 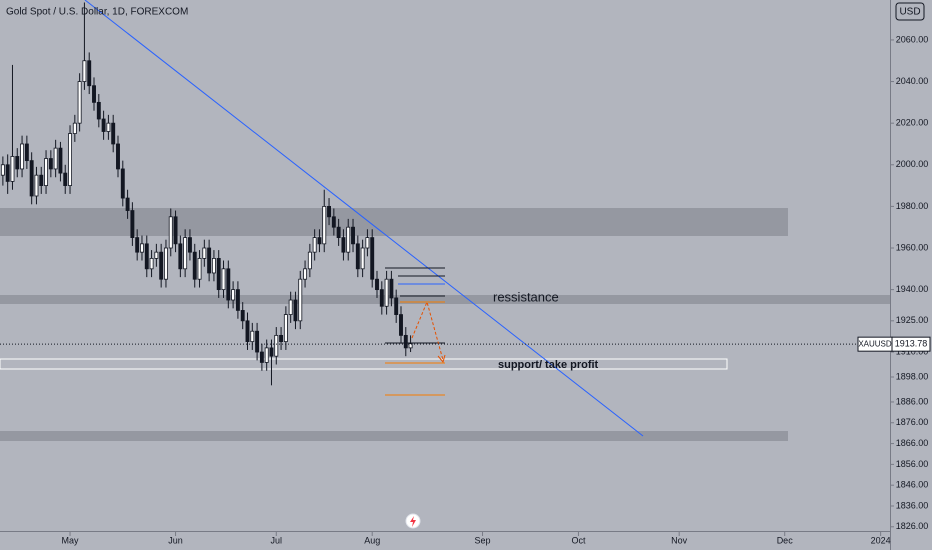 I want to click on chart-title: Gold Spot / U.S. Dollar, 1D, FOREXCOM, so click(x=97, y=12).